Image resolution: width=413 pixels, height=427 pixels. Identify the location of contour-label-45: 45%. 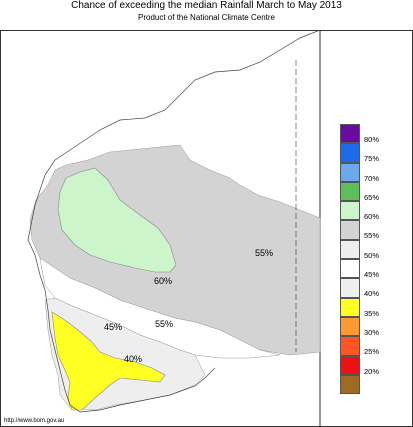
(113, 327).